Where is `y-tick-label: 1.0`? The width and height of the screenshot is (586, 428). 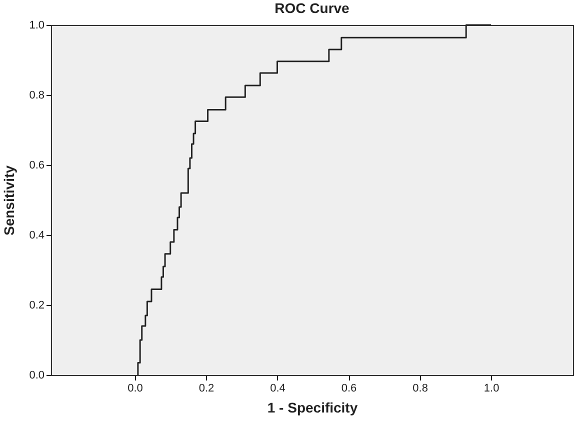 y-tick-label: 1.0 is located at coordinates (36, 26).